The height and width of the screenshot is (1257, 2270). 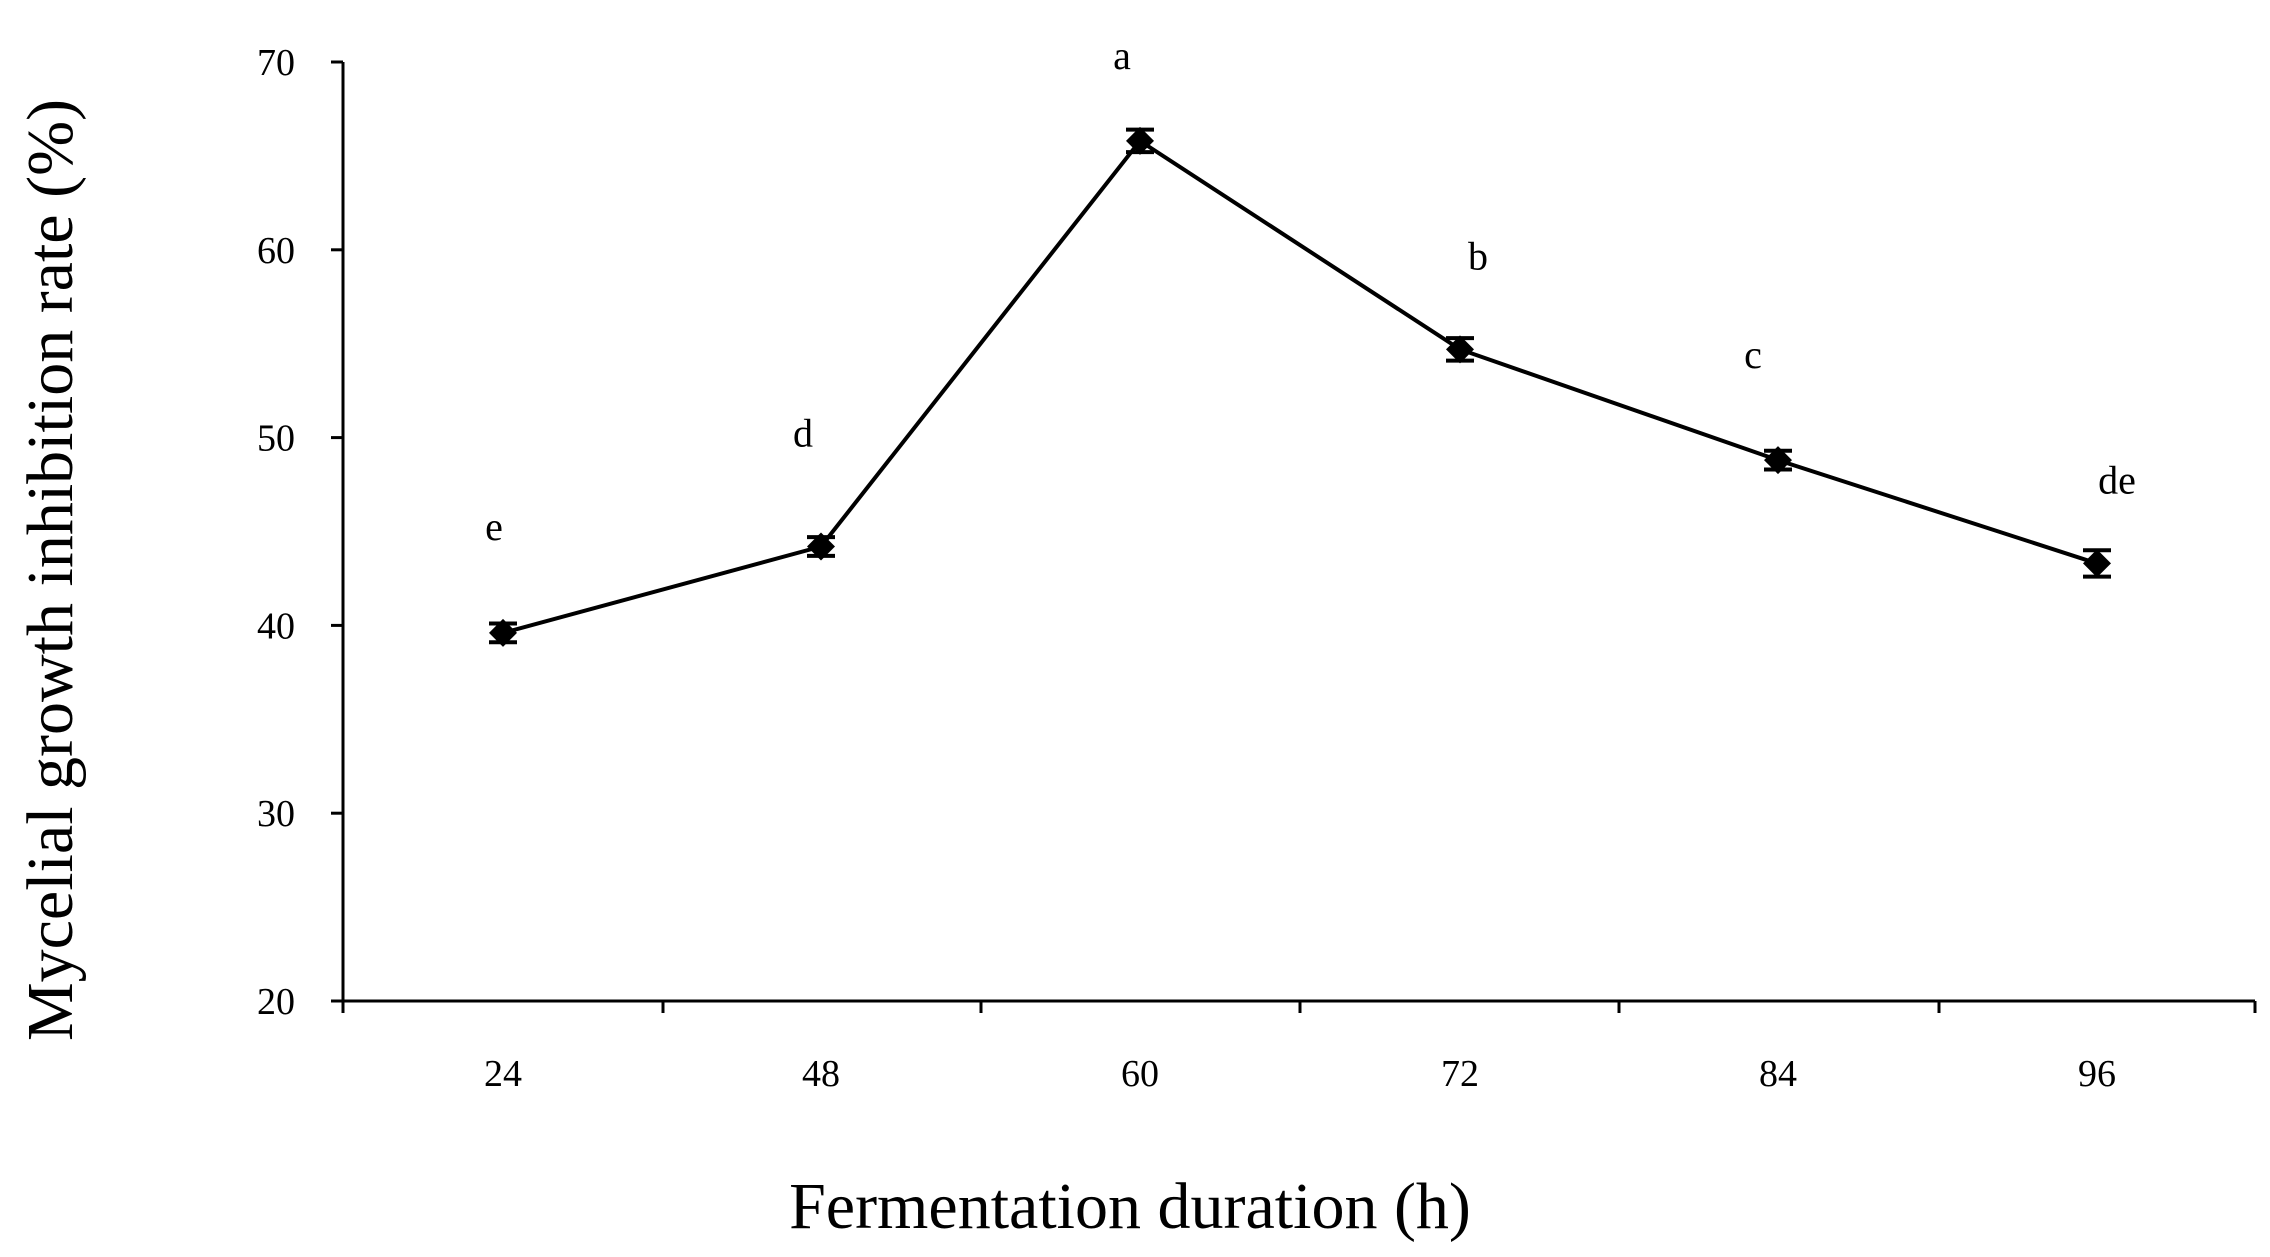 I want to click on y-axis-title: Mycelial growth inhibition rate (%), so click(x=50, y=570).